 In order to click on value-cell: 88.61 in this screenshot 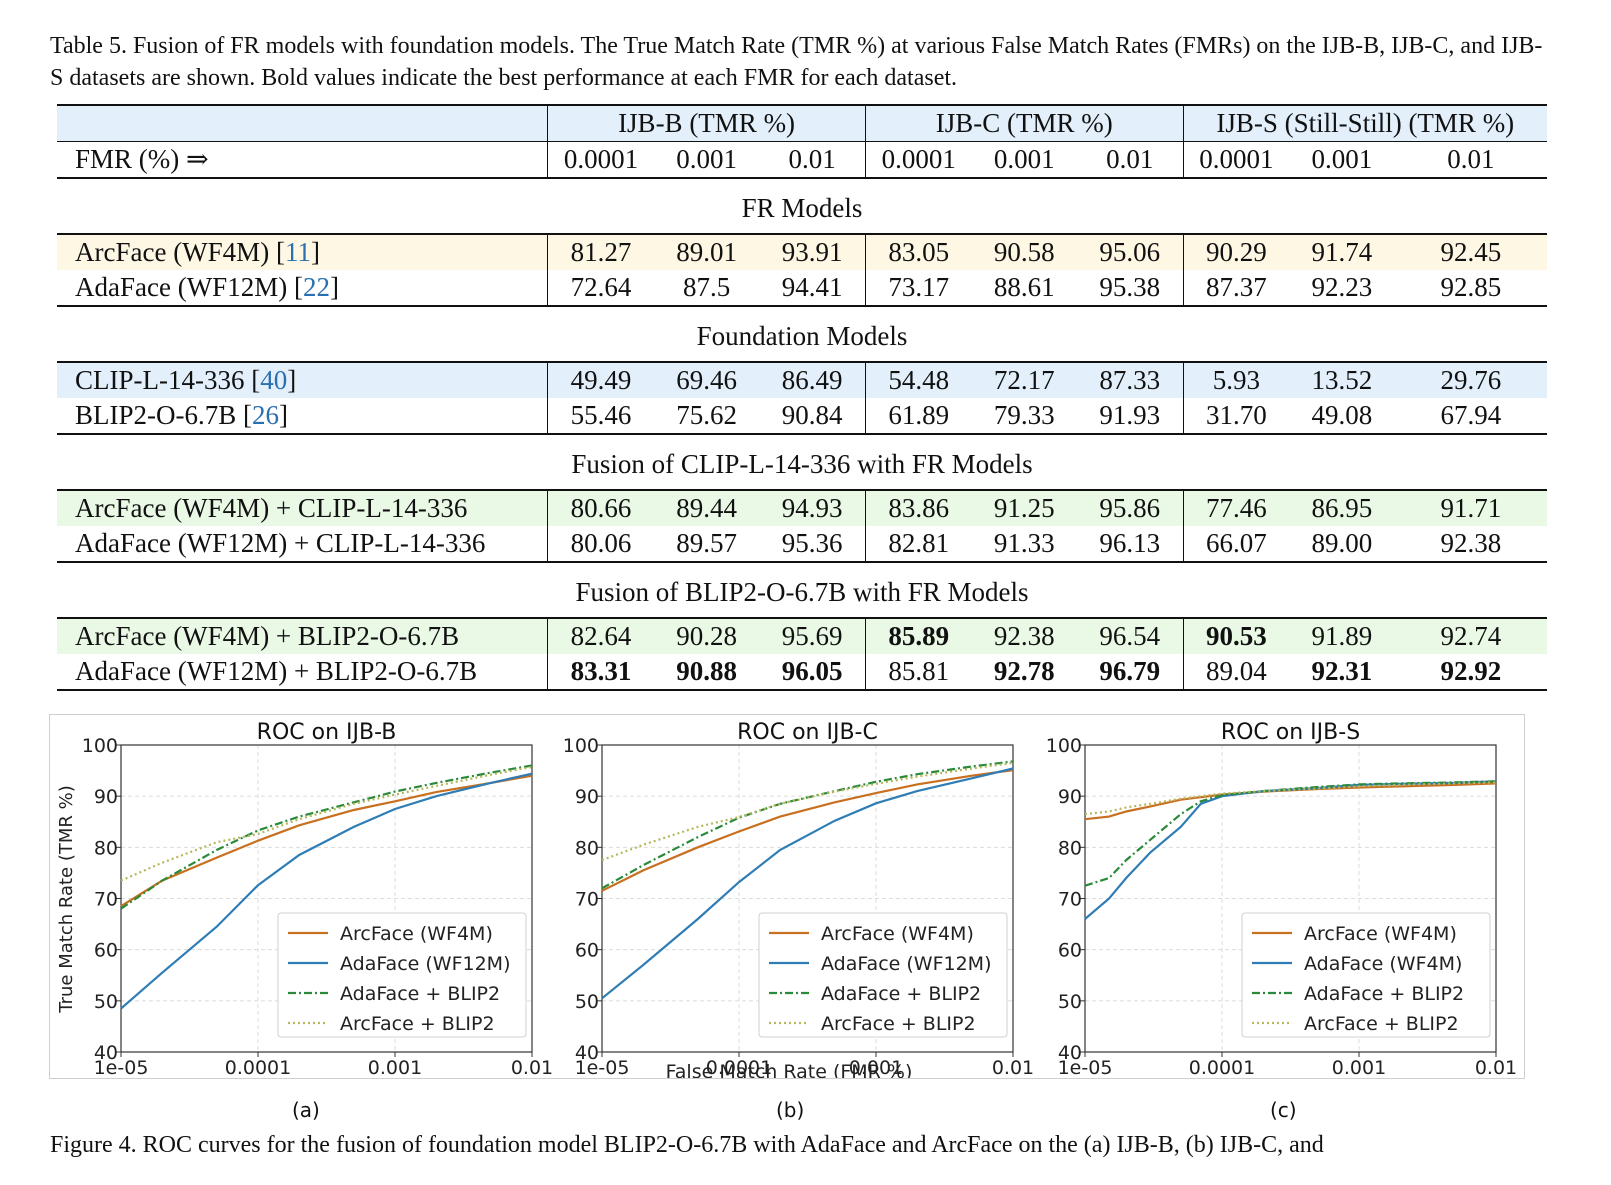, I will do `click(1024, 288)`.